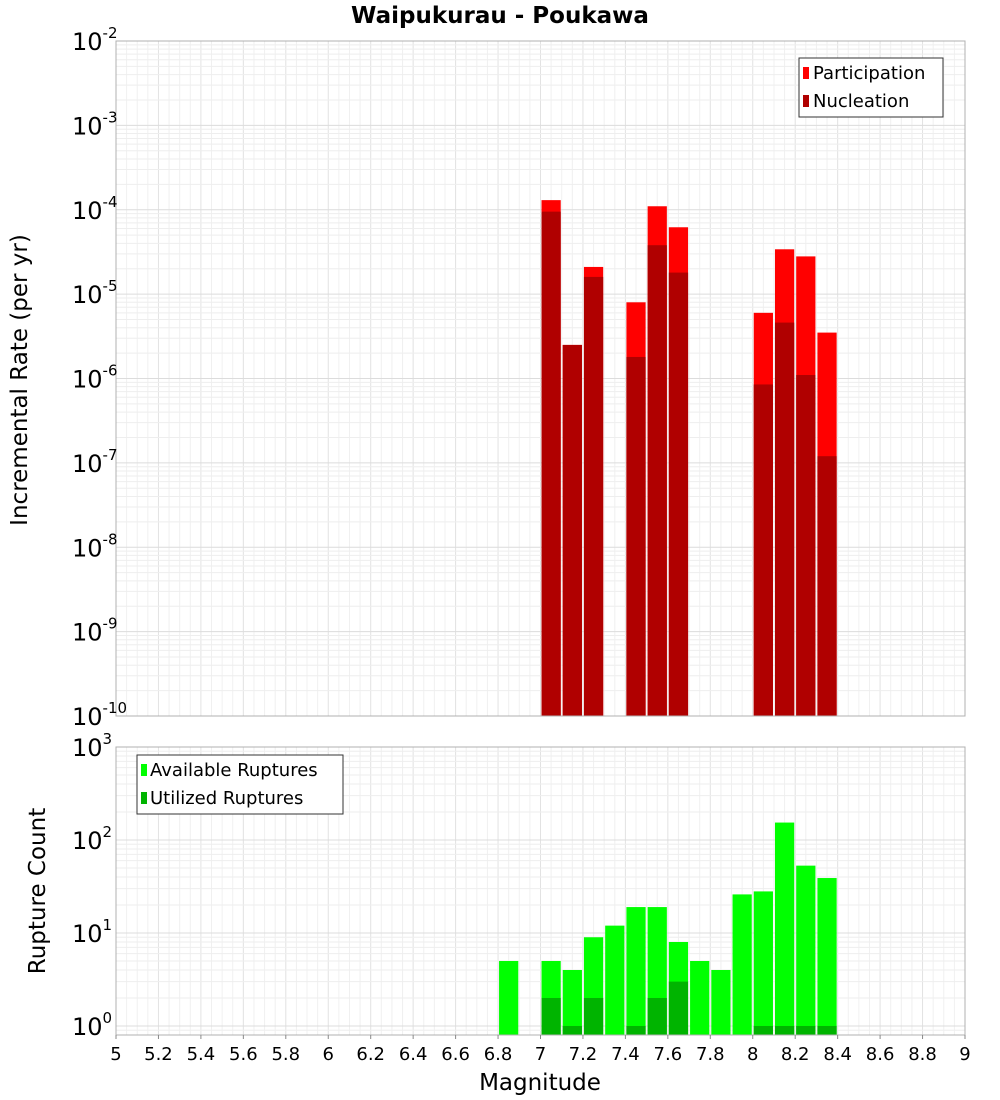 The width and height of the screenshot is (1000, 1100). I want to click on x-tick-label: 8.2, so click(795, 1054).